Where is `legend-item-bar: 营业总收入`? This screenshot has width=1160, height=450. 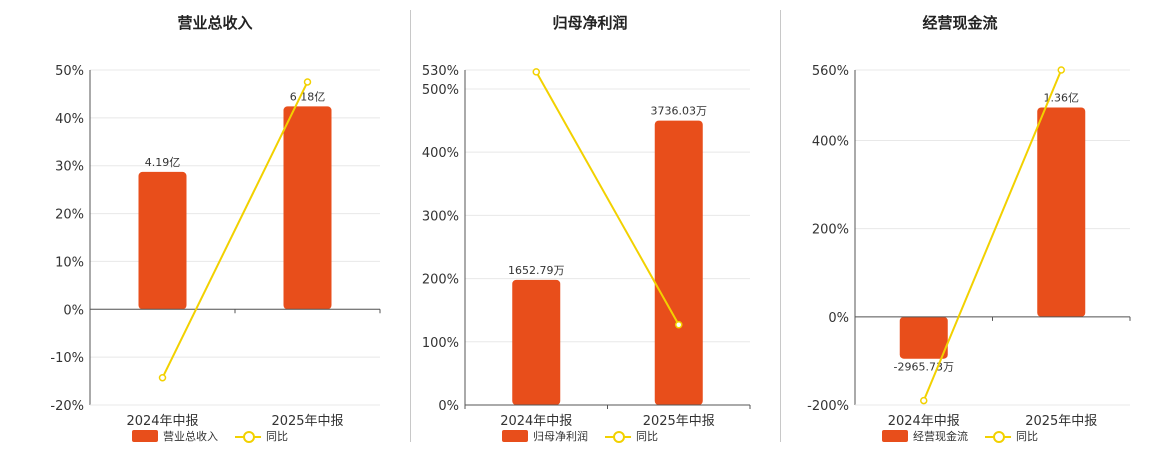
legend-item-bar: 营业总收入 is located at coordinates (175, 436).